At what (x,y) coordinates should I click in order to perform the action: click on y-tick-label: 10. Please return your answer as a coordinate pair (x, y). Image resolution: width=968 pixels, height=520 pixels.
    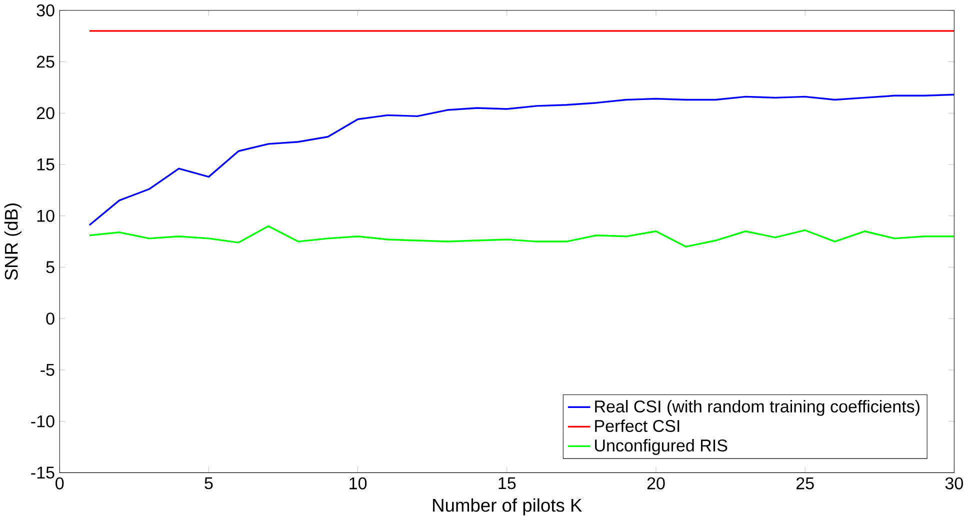
    Looking at the image, I should click on (45, 216).